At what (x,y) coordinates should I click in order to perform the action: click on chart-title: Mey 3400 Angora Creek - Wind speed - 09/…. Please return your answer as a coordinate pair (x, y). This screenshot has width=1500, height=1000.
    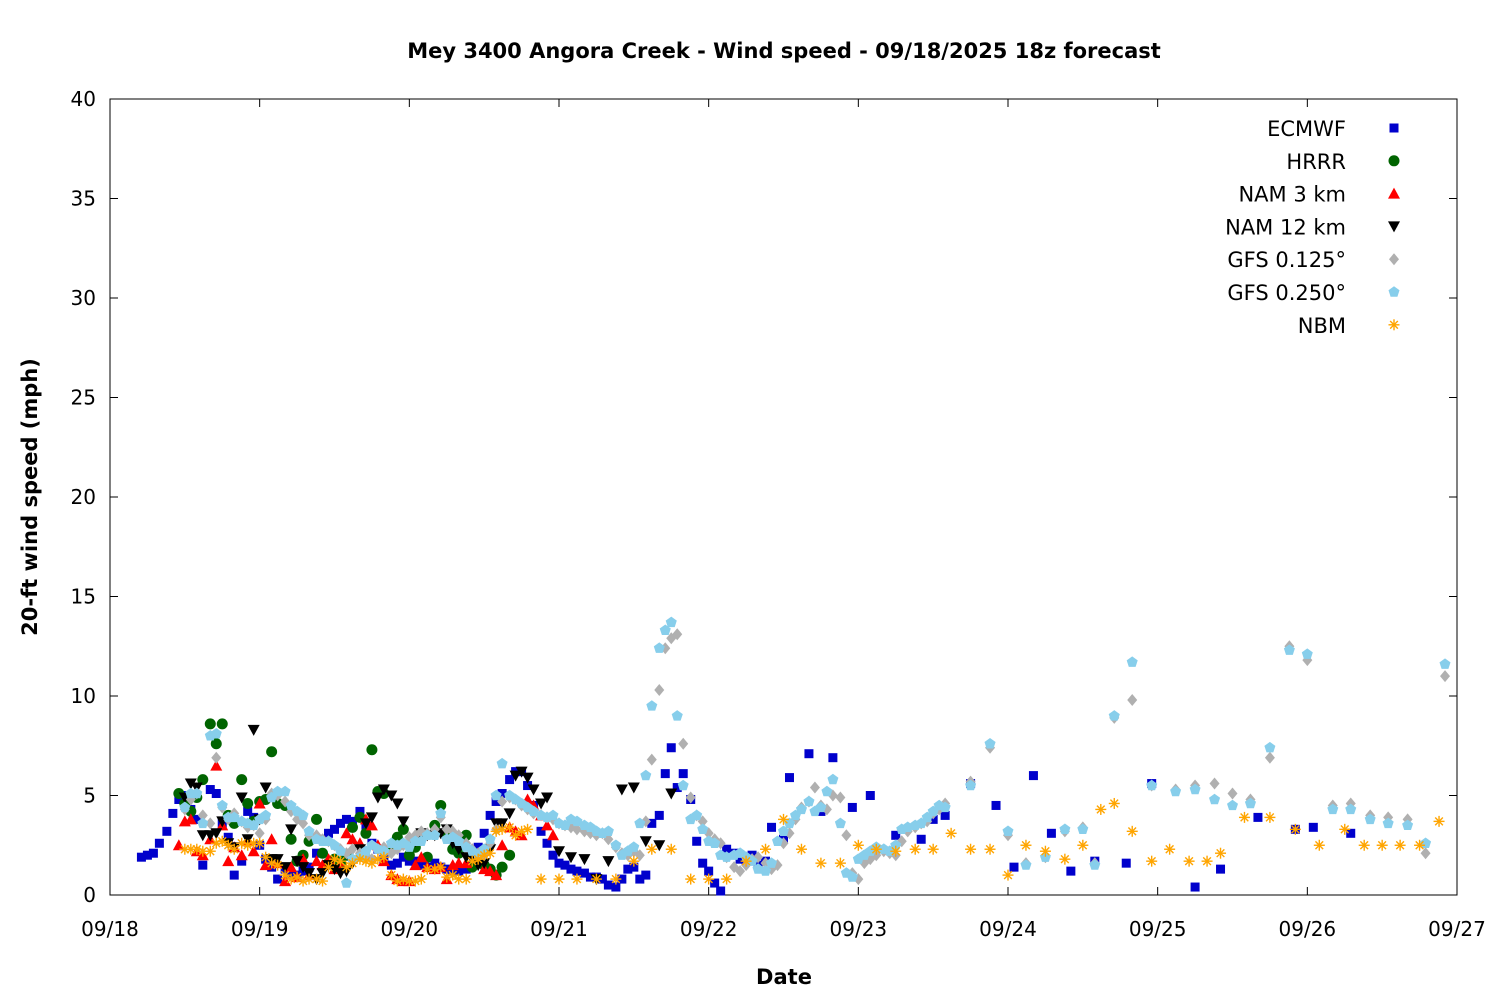
    Looking at the image, I should click on (784, 51).